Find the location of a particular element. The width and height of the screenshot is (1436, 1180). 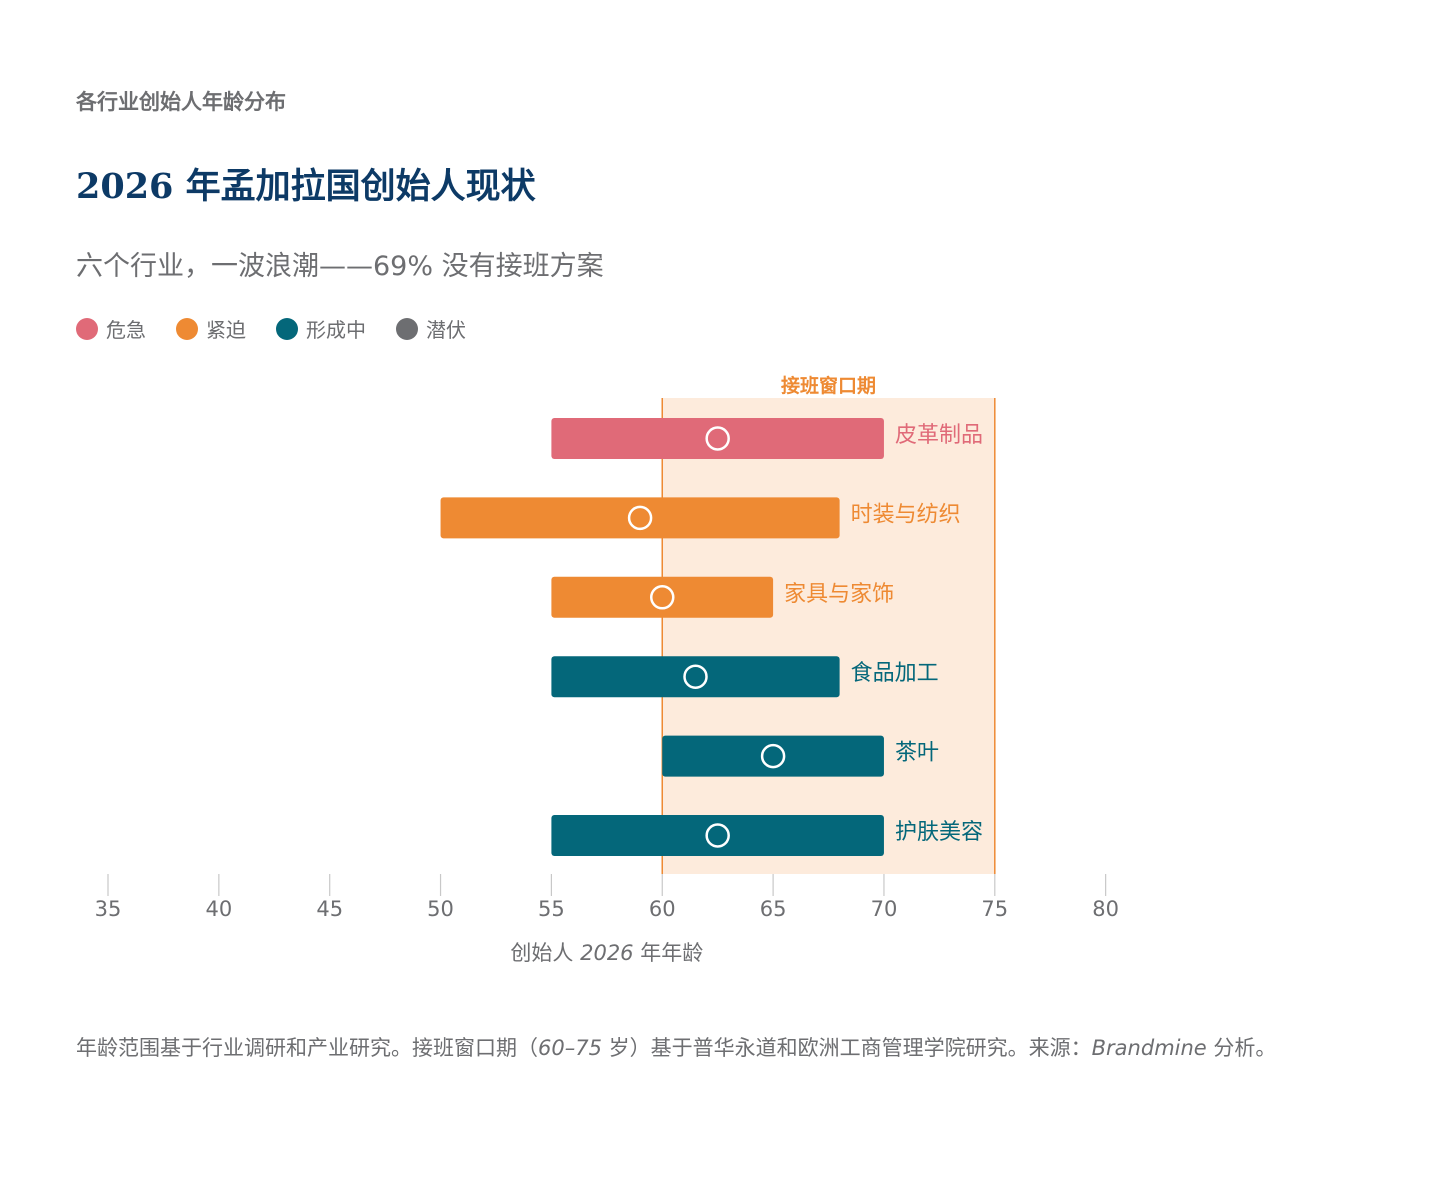

chart-kicker: 各行业创始人年龄分布 is located at coordinates (181, 102).